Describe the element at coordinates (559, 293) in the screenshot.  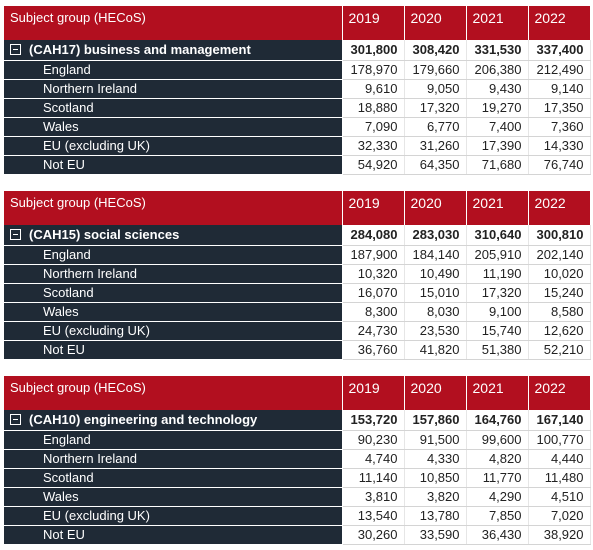
I see `value-cell: 15,240` at that location.